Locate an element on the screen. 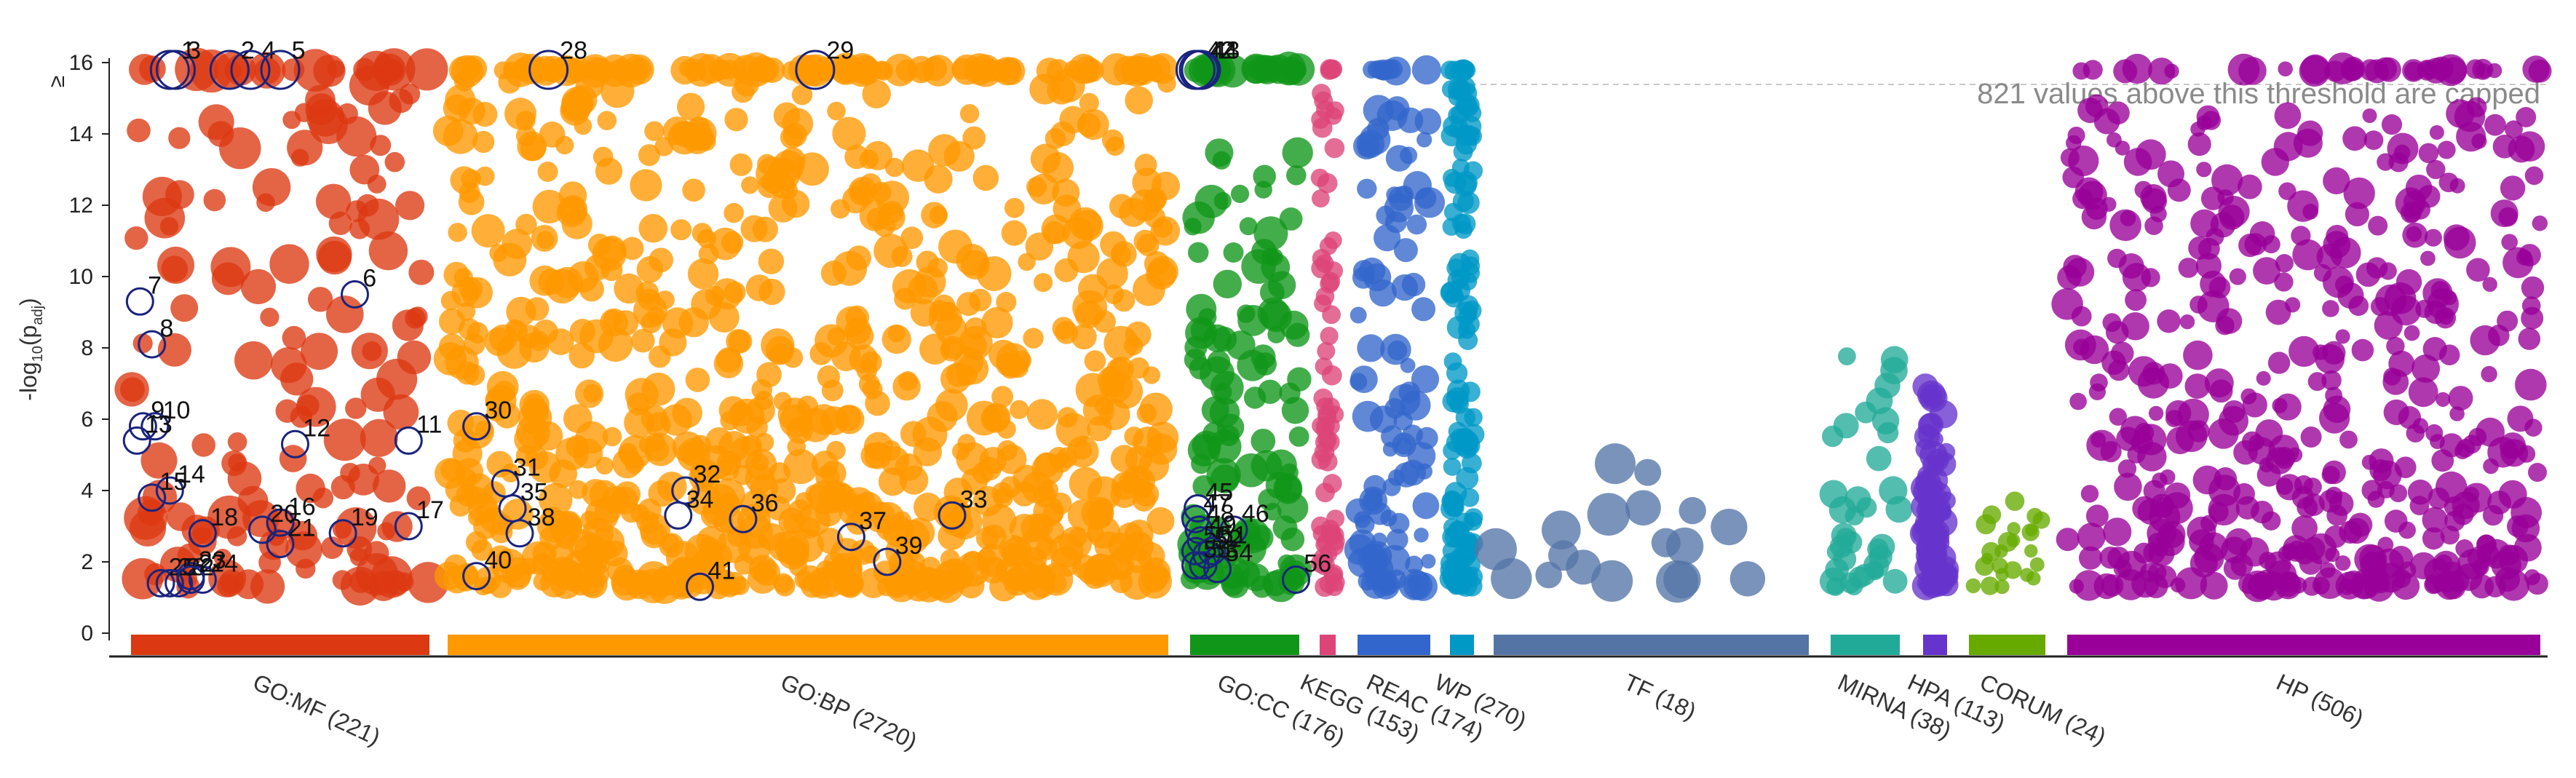 The width and height of the screenshot is (2576, 778). highlighted-term-46: 46 is located at coordinates (1244, 522).